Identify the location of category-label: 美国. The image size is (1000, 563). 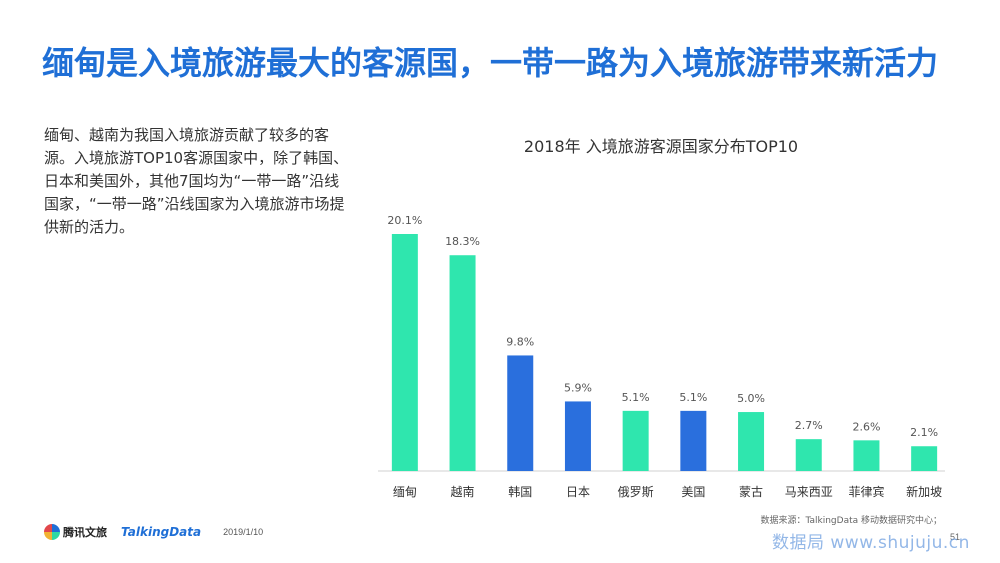
(693, 492).